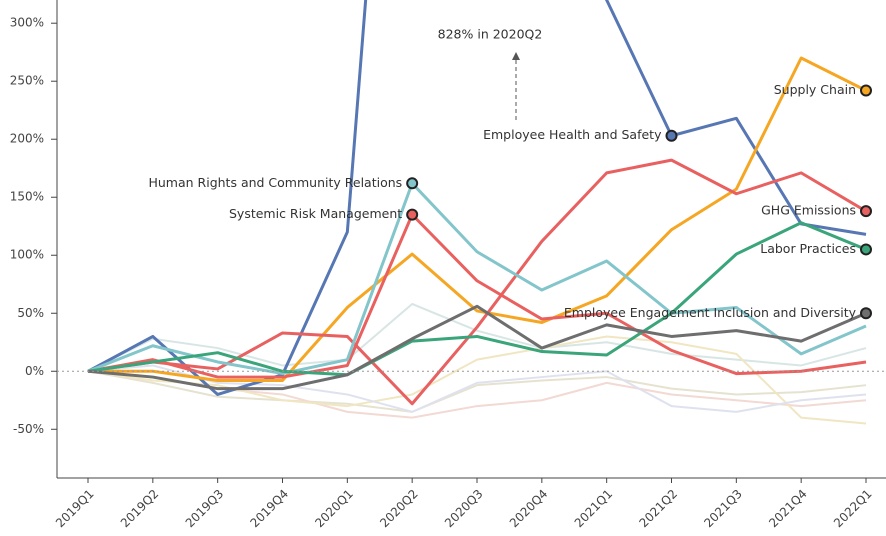 The width and height of the screenshot is (886, 536). I want to click on series-label: Supply Chain, so click(815, 89).